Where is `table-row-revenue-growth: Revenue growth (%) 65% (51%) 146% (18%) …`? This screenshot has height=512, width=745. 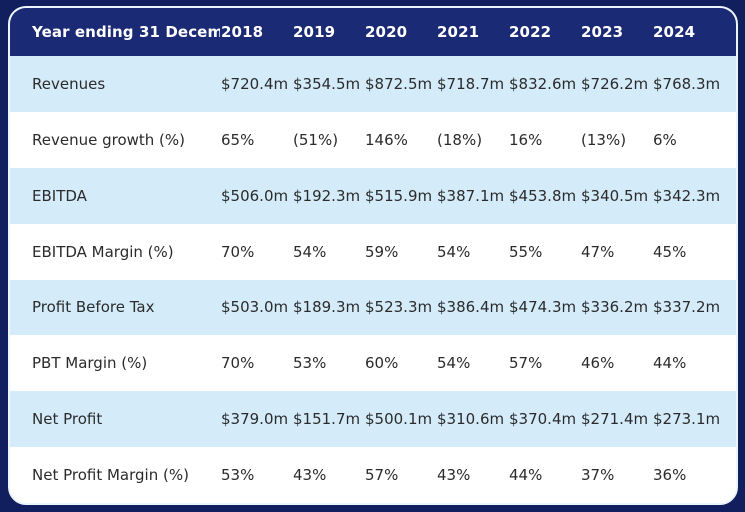
table-row-revenue-growth: Revenue growth (%) 65% (51%) 146% (18%) … is located at coordinates (373, 139).